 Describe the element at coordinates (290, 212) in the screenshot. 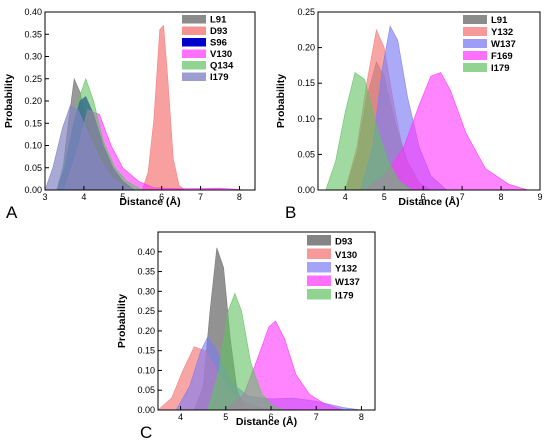

I see `panel-label: B` at that location.